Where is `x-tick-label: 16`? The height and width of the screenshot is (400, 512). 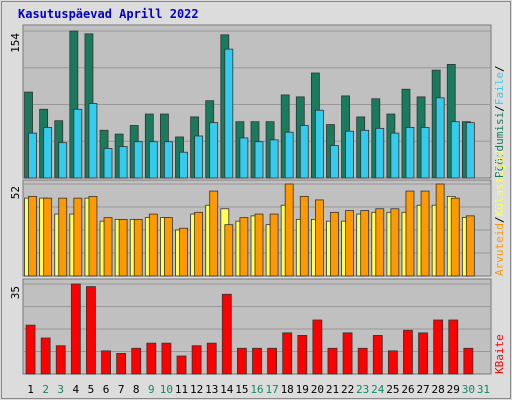
x-tick-label: 16 is located at coordinates (256, 389).